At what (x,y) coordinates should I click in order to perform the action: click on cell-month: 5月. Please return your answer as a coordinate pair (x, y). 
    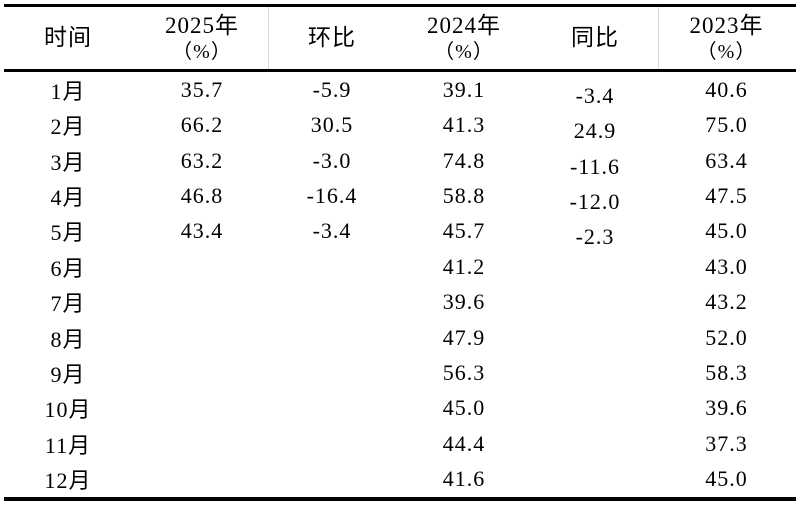
    Looking at the image, I should click on (68, 233).